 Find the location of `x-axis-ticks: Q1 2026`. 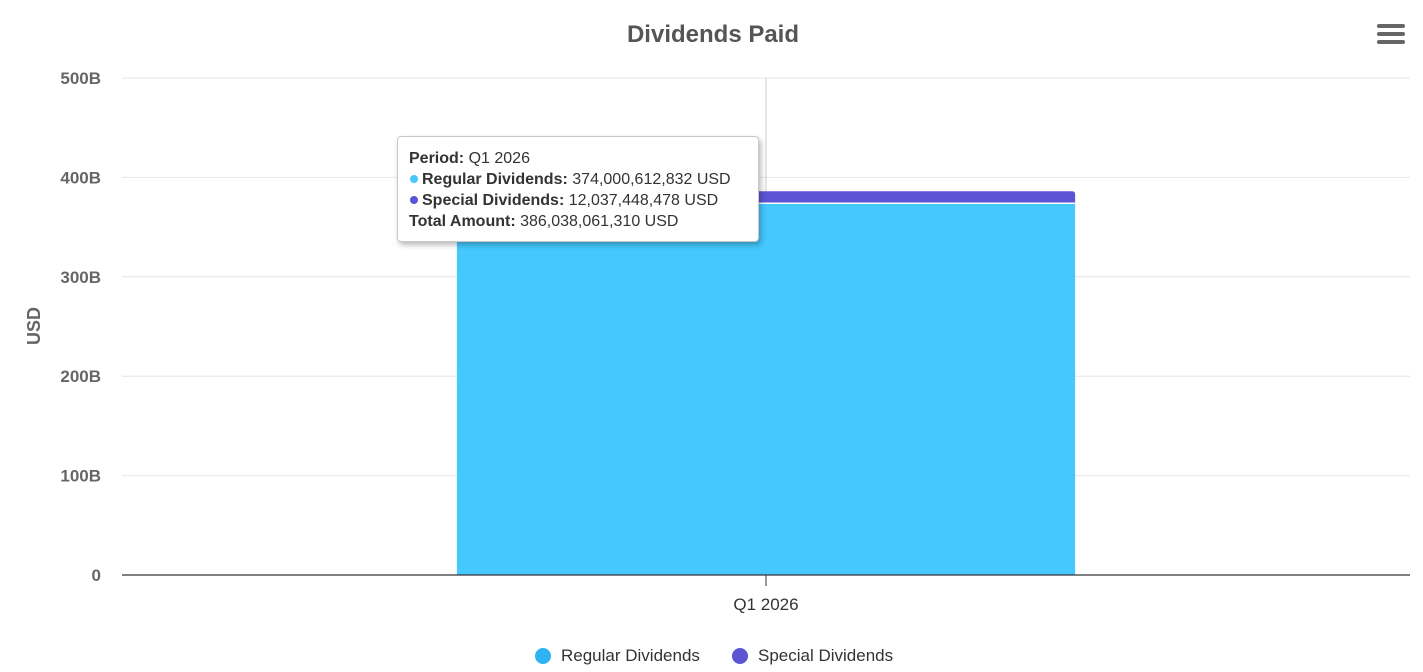

x-axis-ticks: Q1 2026 is located at coordinates (766, 594).